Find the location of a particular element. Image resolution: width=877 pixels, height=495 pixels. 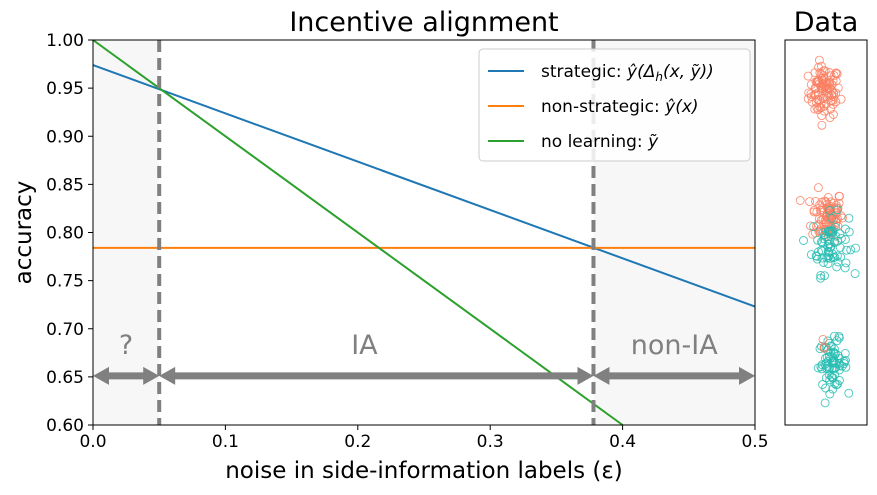

region-label: ? is located at coordinates (126, 345).